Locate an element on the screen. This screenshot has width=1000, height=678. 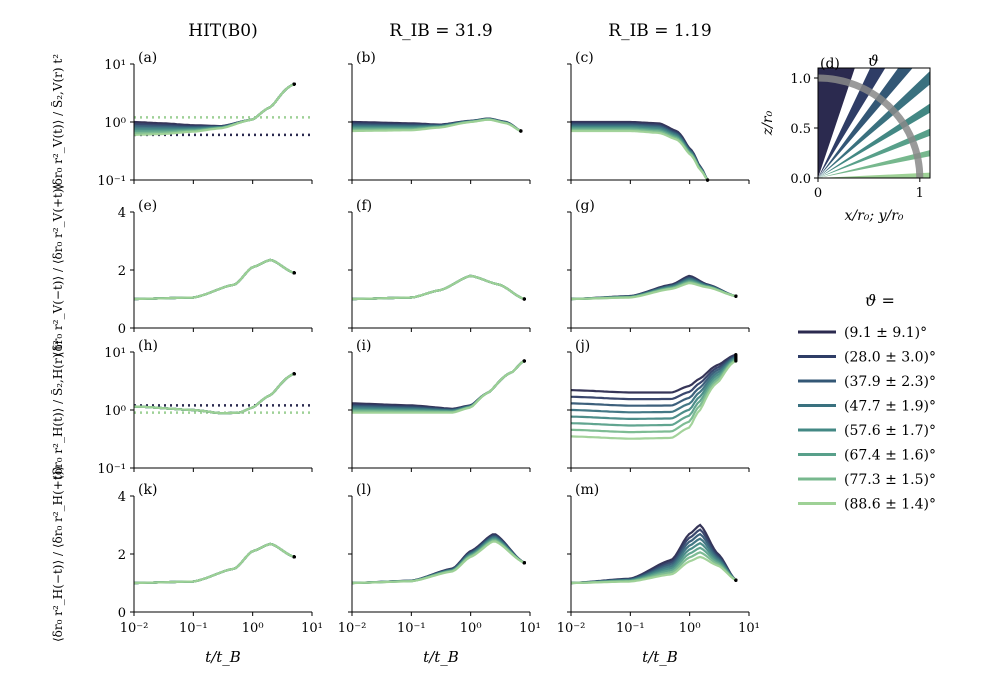
inset-xlabel: x/r₀; y/r₀ is located at coordinates (873, 216).